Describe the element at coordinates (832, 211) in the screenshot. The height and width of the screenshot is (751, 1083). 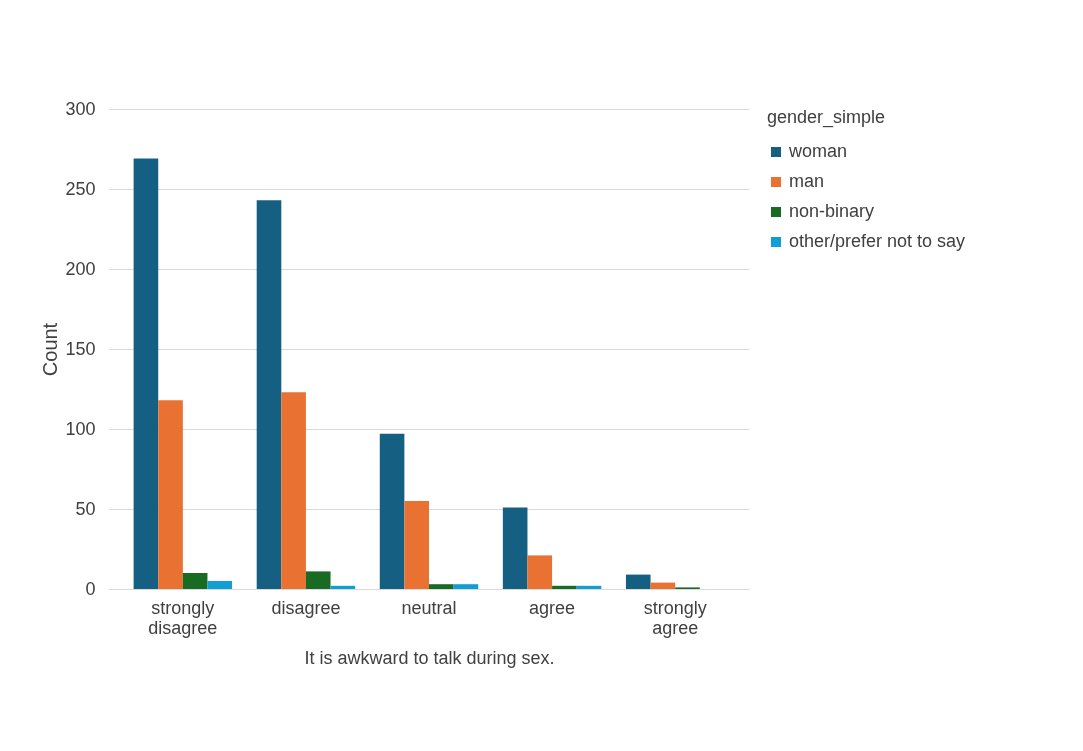
I see `legend-label: non-binary` at that location.